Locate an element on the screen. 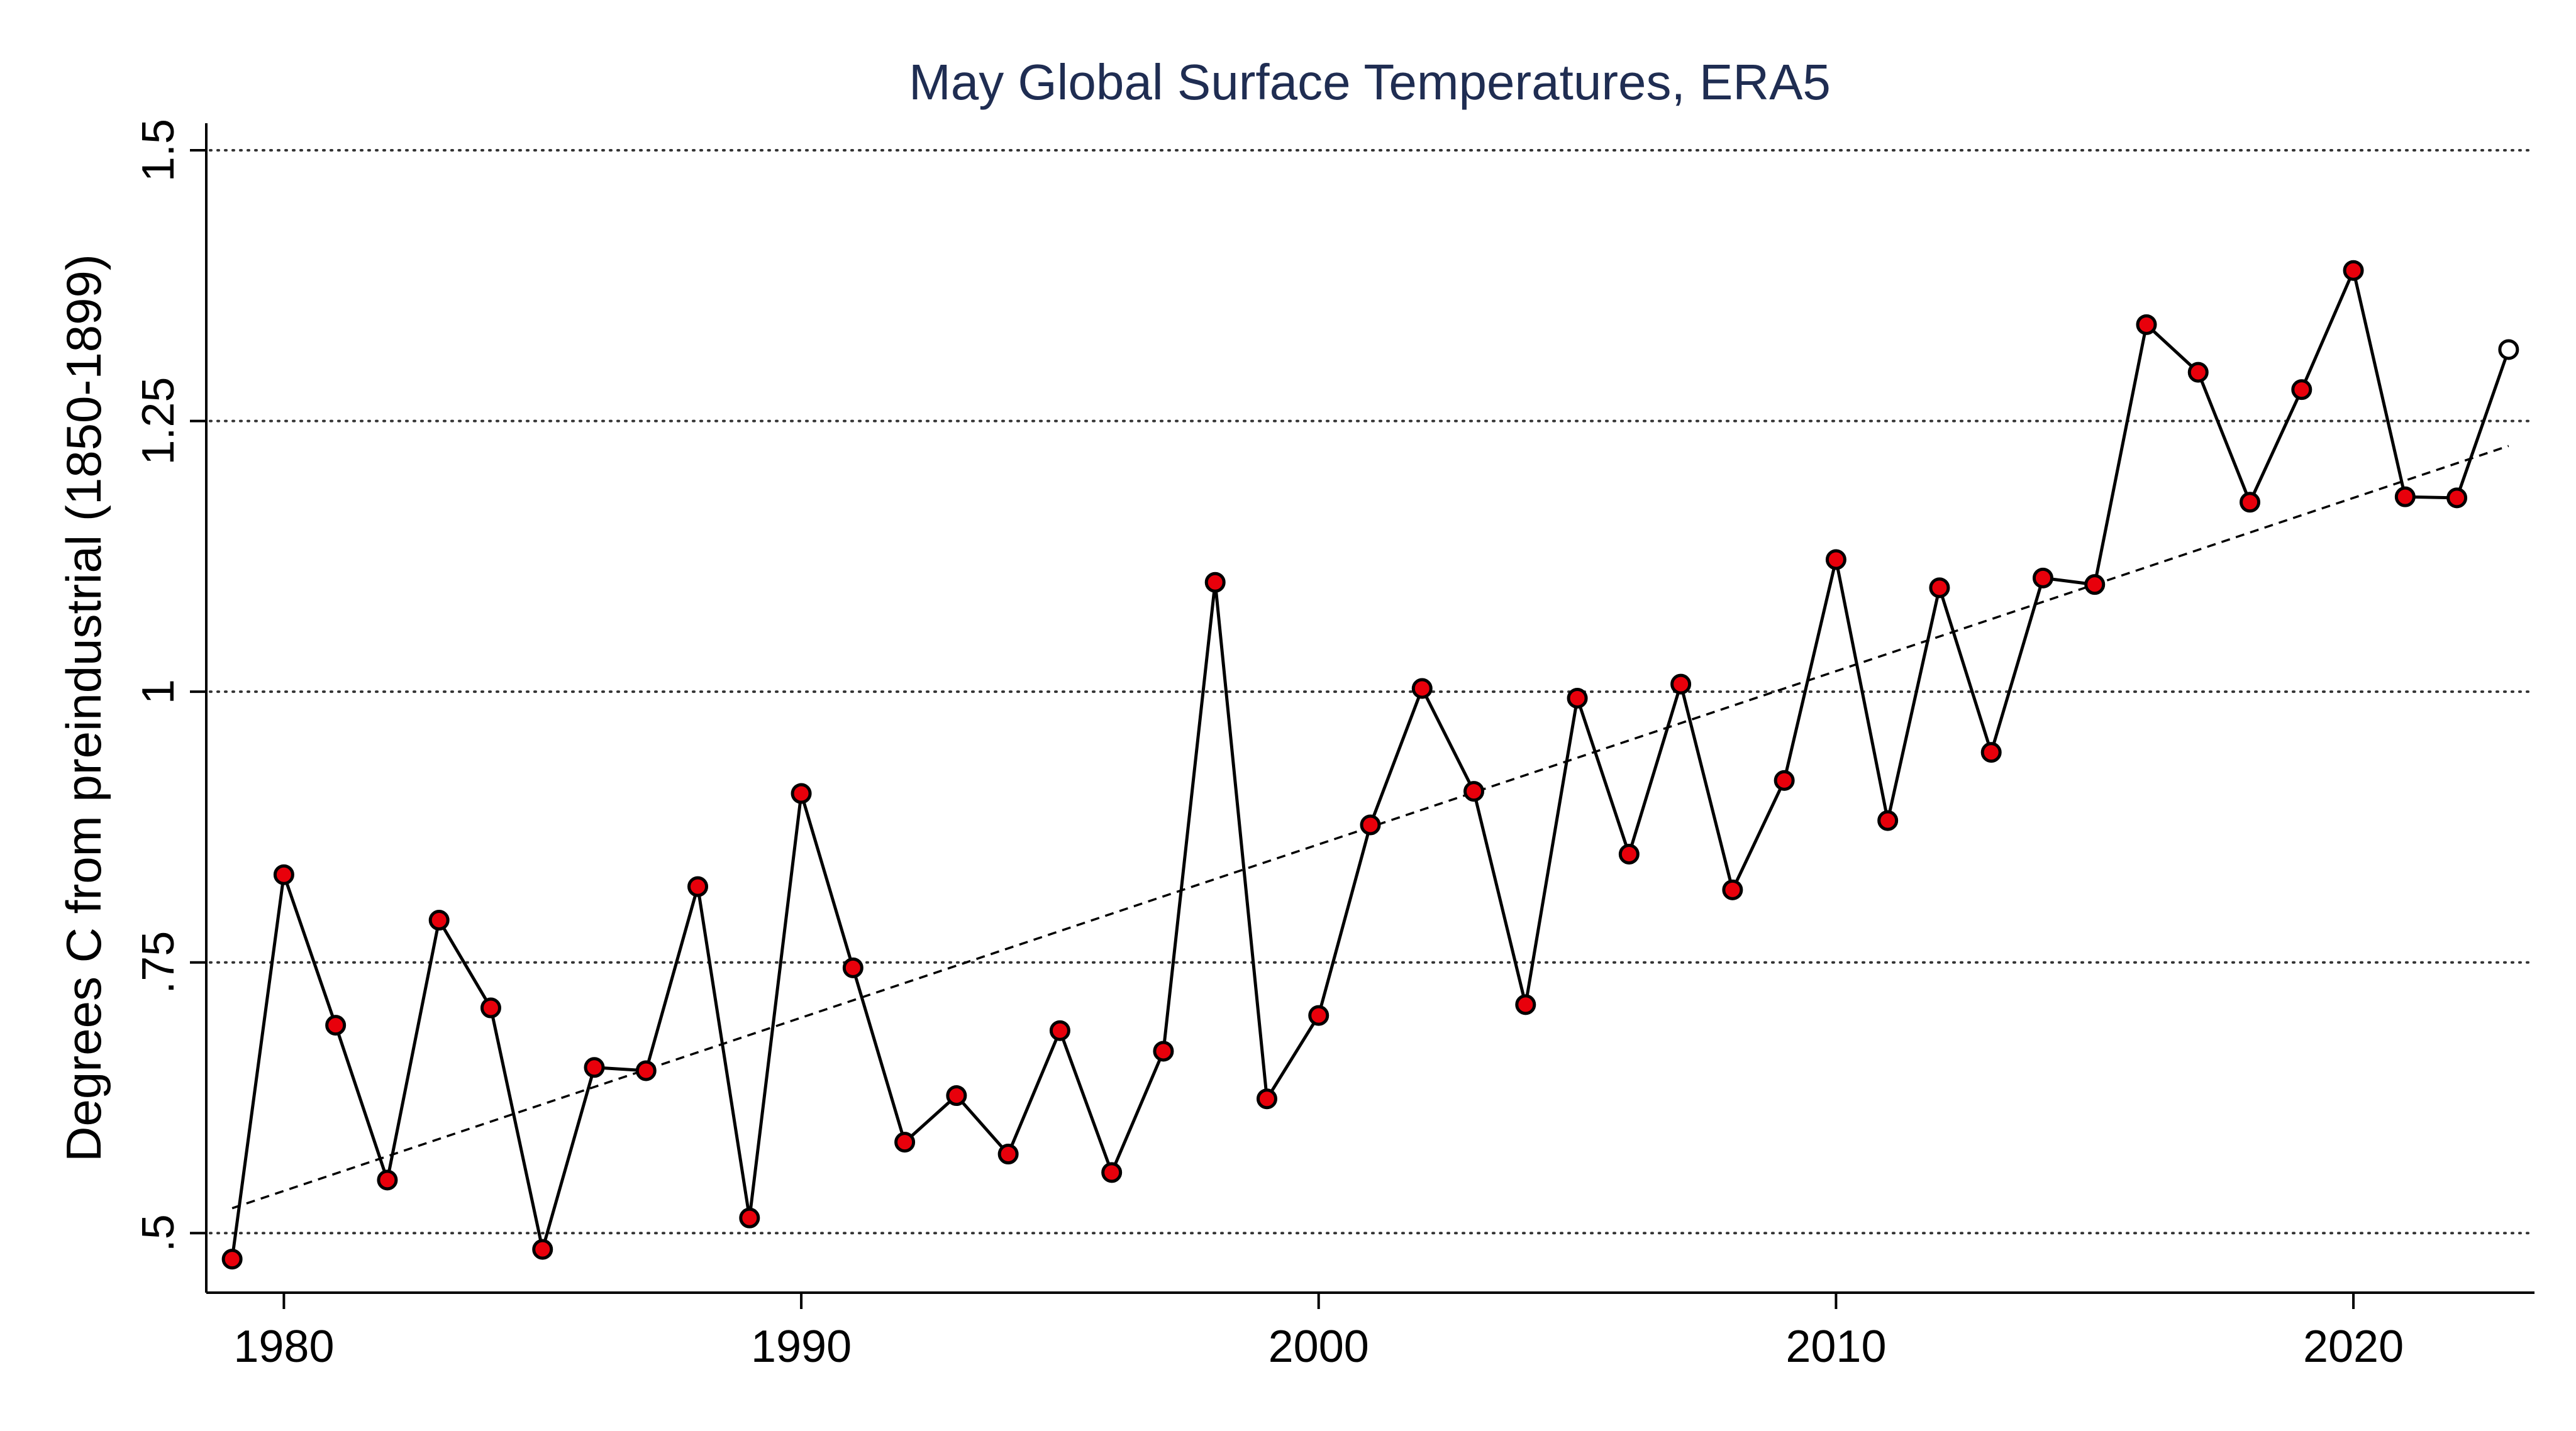 Image resolution: width=2576 pixels, height=1431 pixels. x-tick-label: 1990 is located at coordinates (801, 1347).